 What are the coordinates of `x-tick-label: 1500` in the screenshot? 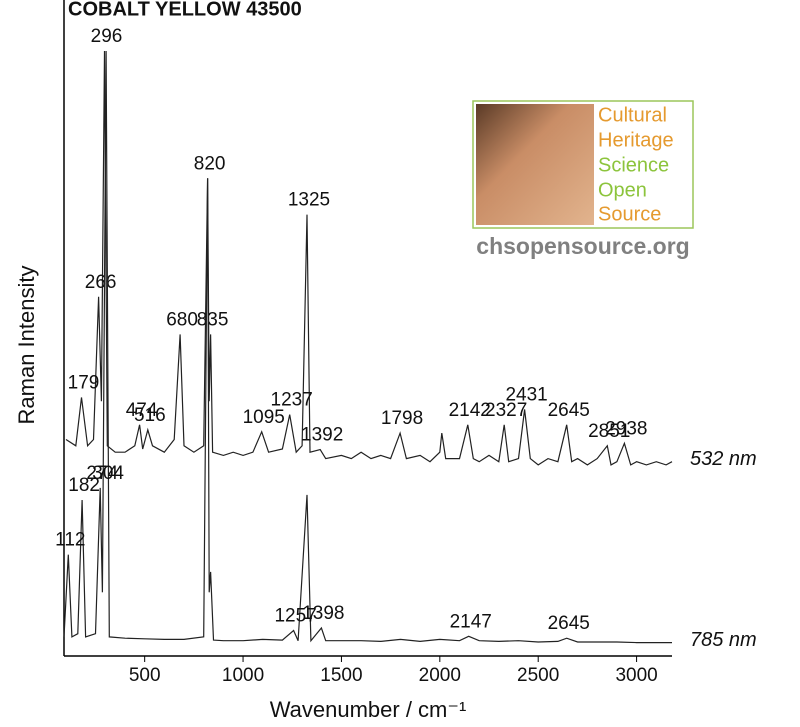 It's located at (341, 675).